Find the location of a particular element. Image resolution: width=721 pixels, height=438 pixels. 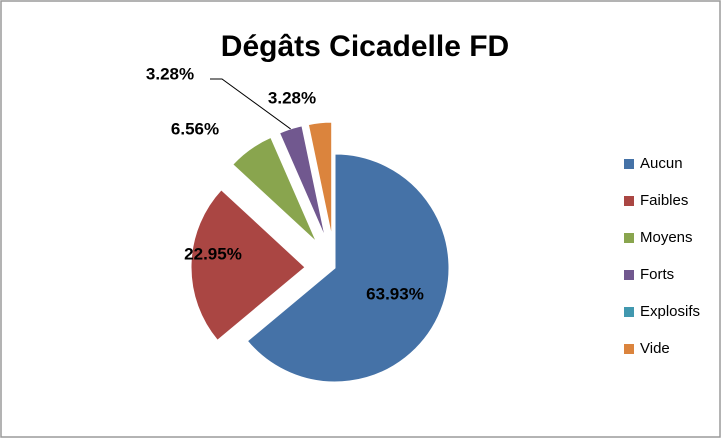

legend-label: Aucun is located at coordinates (661, 163).